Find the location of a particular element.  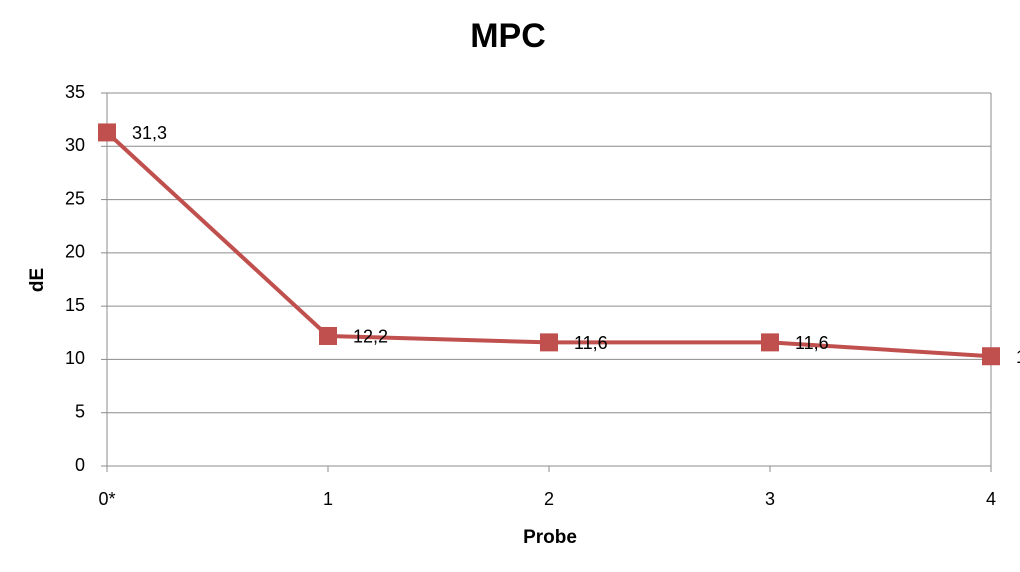

y-tick-label: 15 is located at coordinates (75, 305).